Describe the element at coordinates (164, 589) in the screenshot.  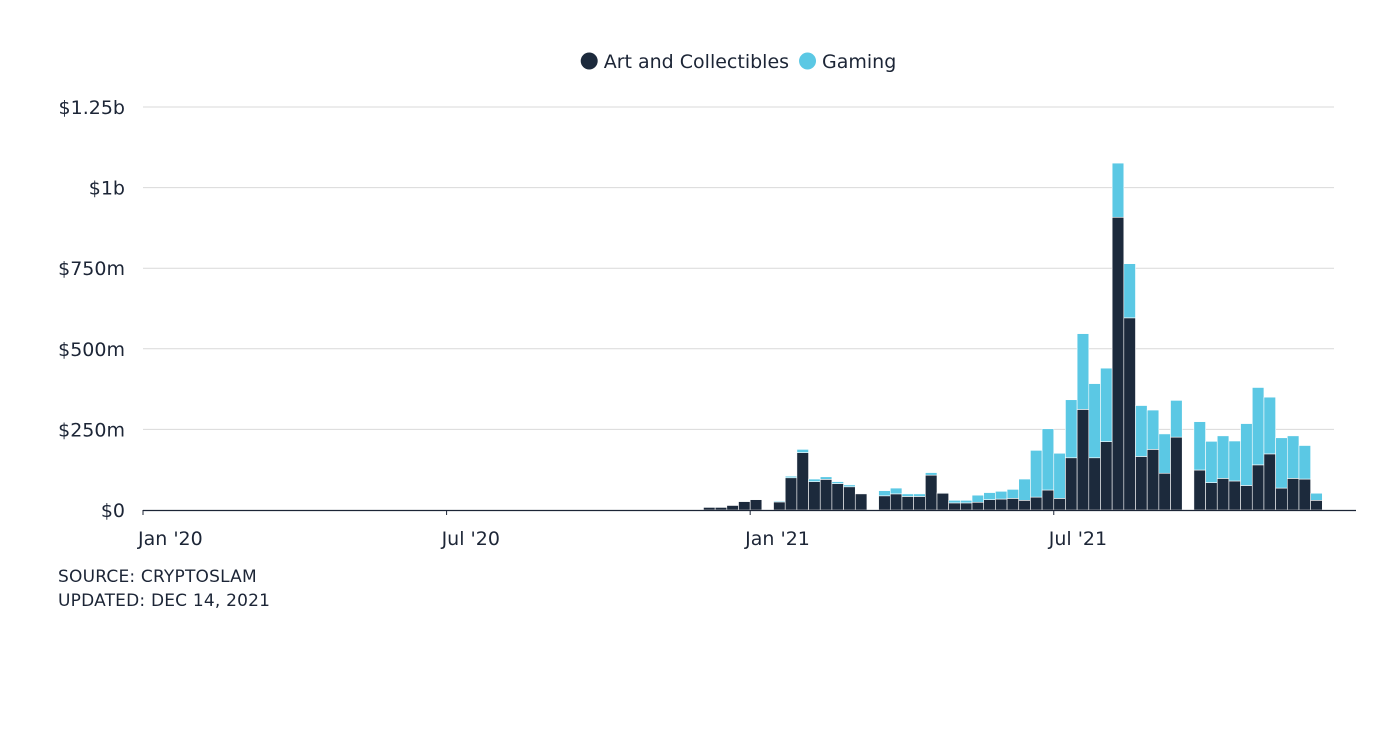
I see `chart-footer: SOURCE: CRYPTOSLAM UPDATED: DEC 14, 2021` at that location.